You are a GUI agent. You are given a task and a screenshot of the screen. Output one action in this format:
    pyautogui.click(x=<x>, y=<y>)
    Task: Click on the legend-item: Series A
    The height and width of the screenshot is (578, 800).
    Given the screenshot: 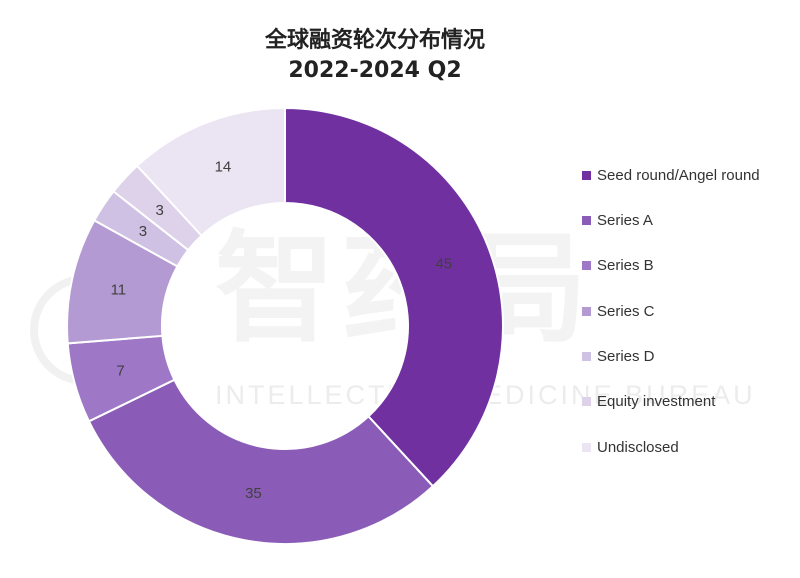 What is the action you would take?
    pyautogui.click(x=671, y=220)
    